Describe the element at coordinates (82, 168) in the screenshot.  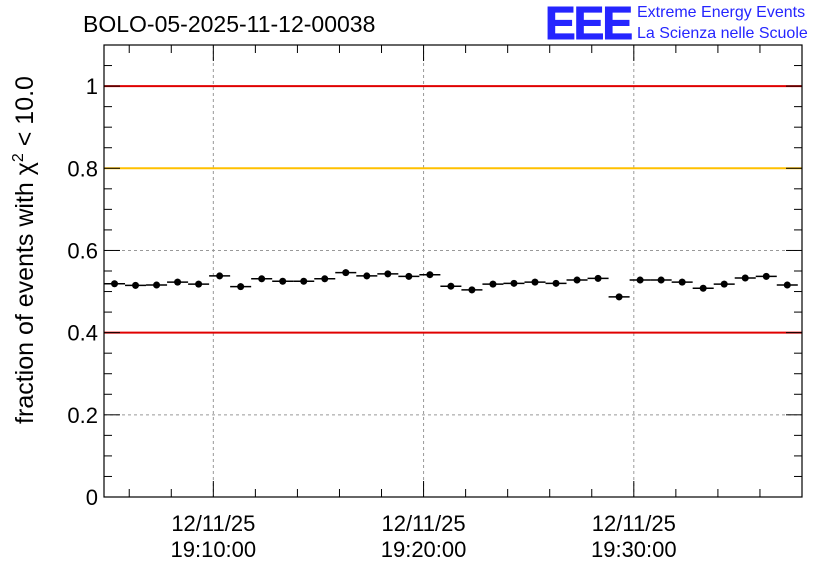
I see `y-tick-label: 0.8` at that location.